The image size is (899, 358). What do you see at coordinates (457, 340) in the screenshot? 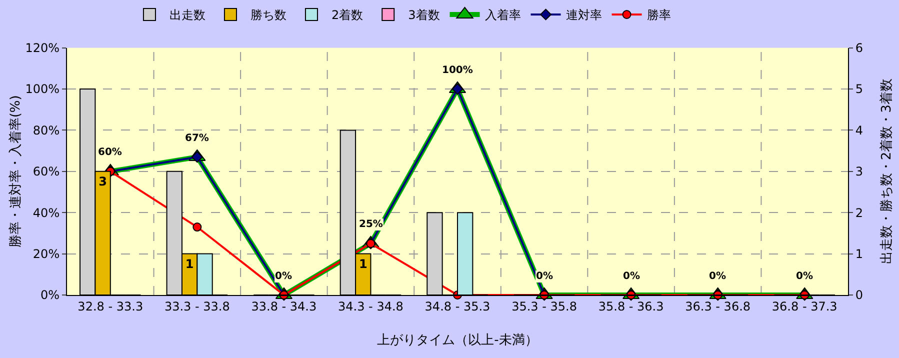
I see `x-axis-title: 上がりタイム（以上-未満）` at bounding box center [457, 340].